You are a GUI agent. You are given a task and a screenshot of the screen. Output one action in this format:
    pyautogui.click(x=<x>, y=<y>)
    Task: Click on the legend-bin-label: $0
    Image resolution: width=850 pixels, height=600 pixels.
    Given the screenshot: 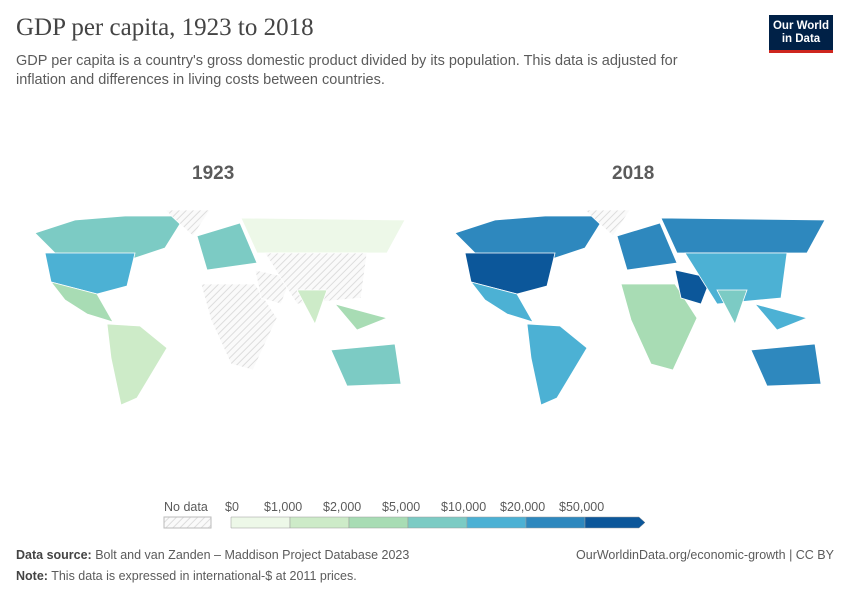 What is the action you would take?
    pyautogui.click(x=232, y=507)
    